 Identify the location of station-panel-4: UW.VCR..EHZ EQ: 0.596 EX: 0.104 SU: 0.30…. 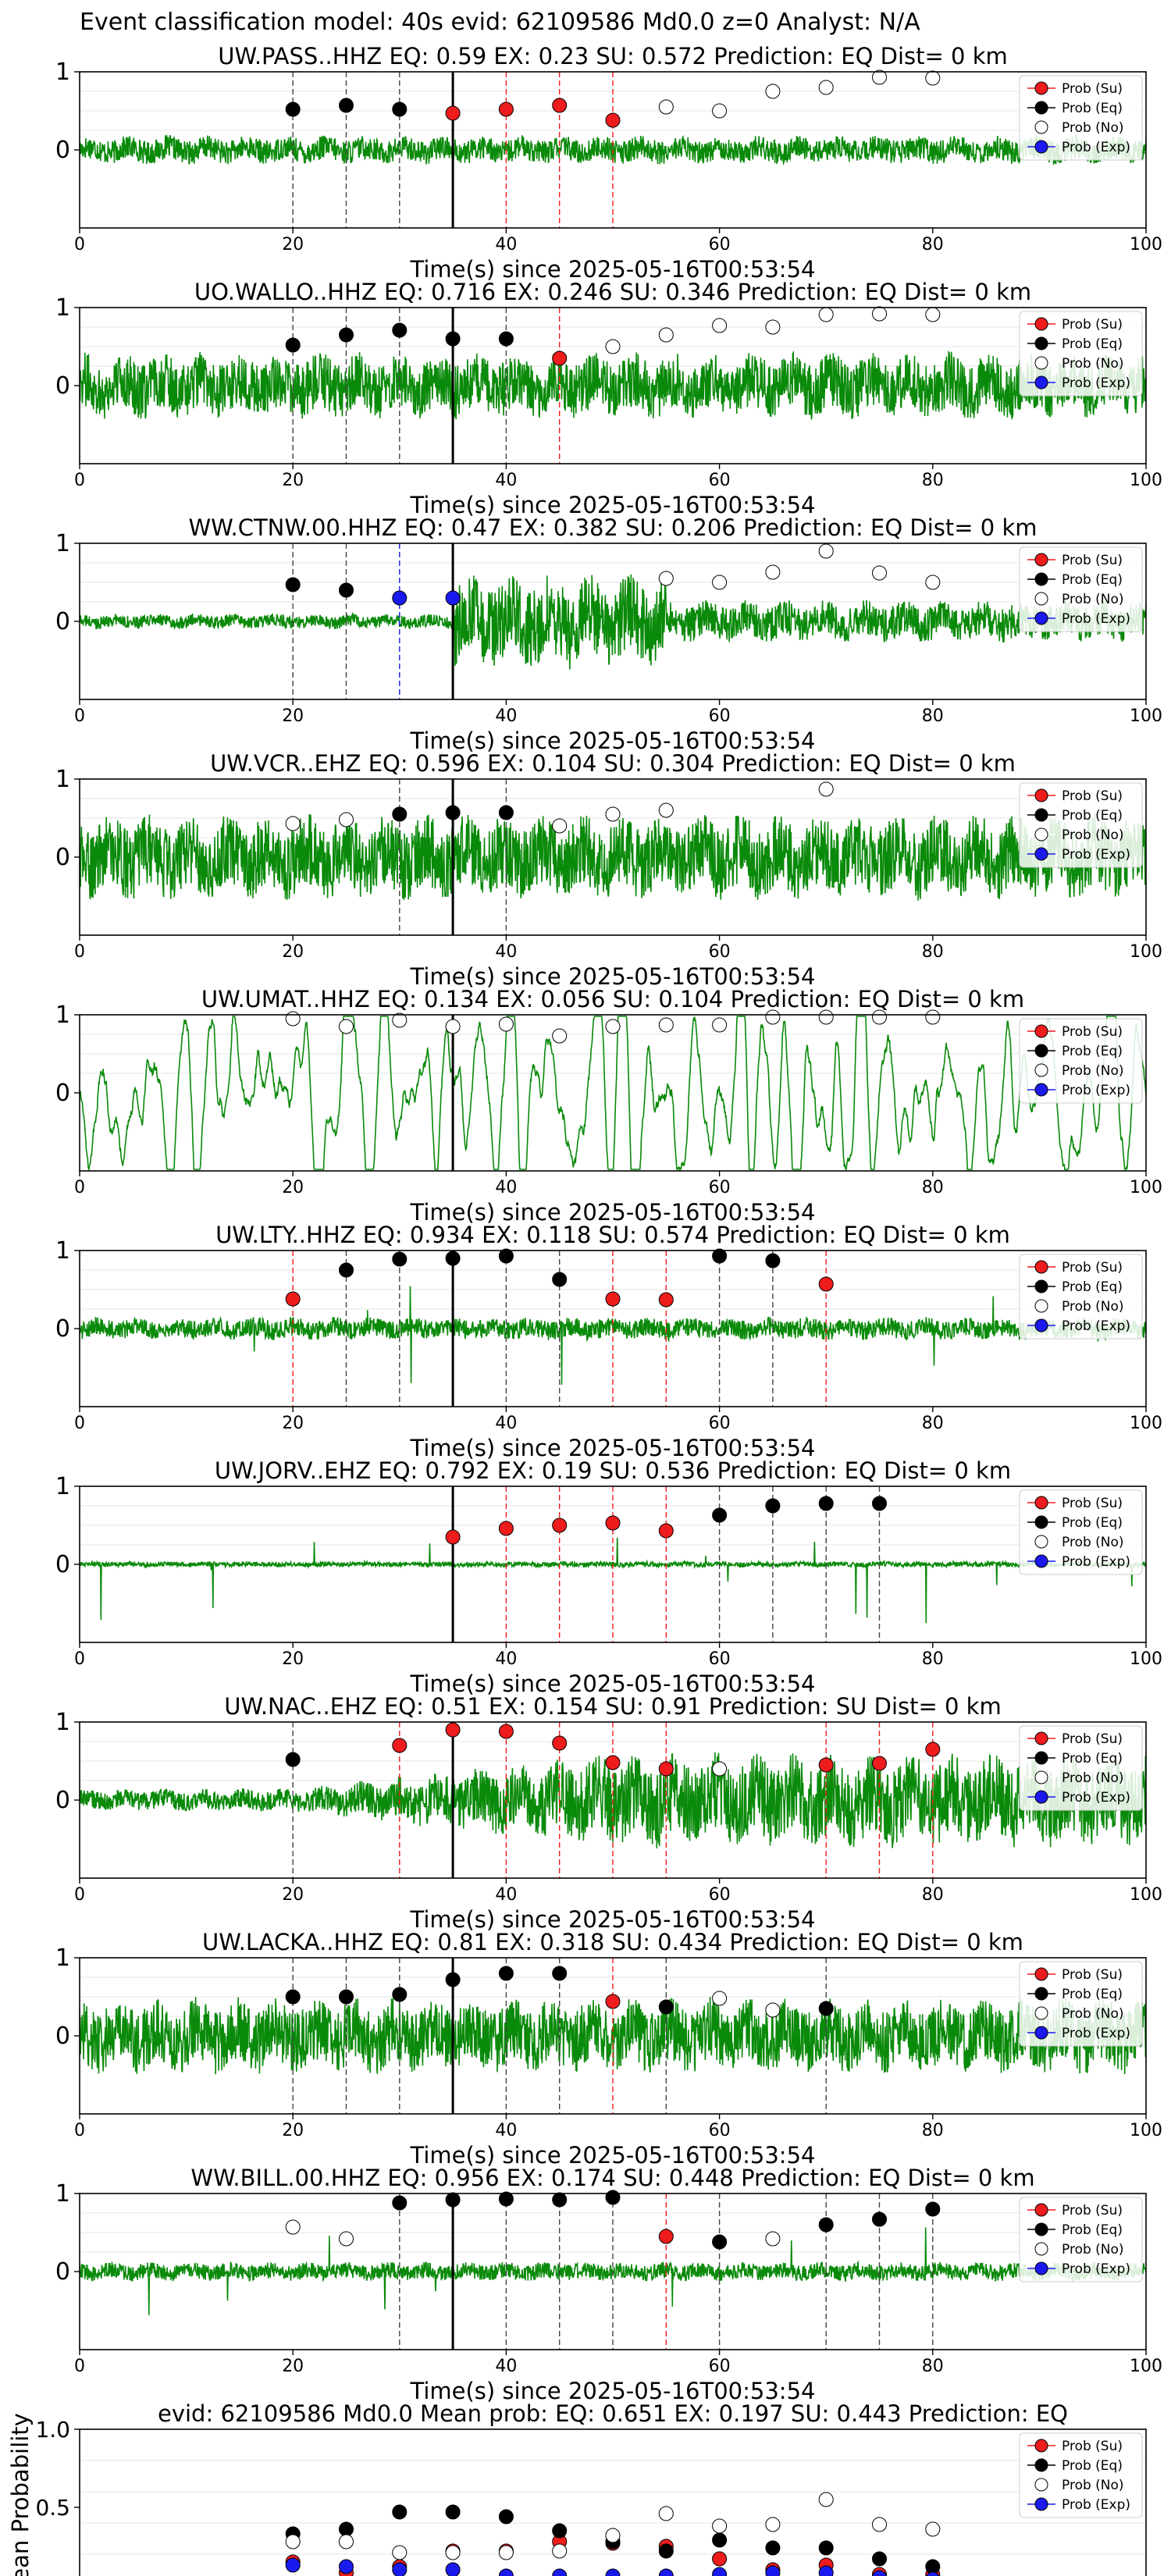
(608, 870).